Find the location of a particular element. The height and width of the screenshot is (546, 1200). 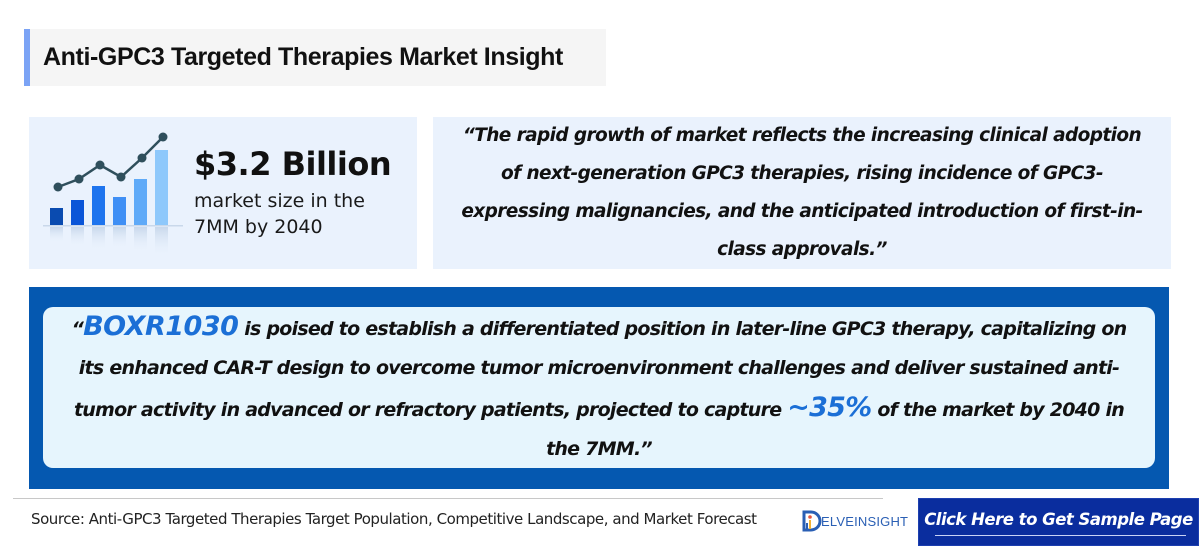

highlight-text-part2: of the market by 2040 in the 7MM.” is located at coordinates (835, 429).